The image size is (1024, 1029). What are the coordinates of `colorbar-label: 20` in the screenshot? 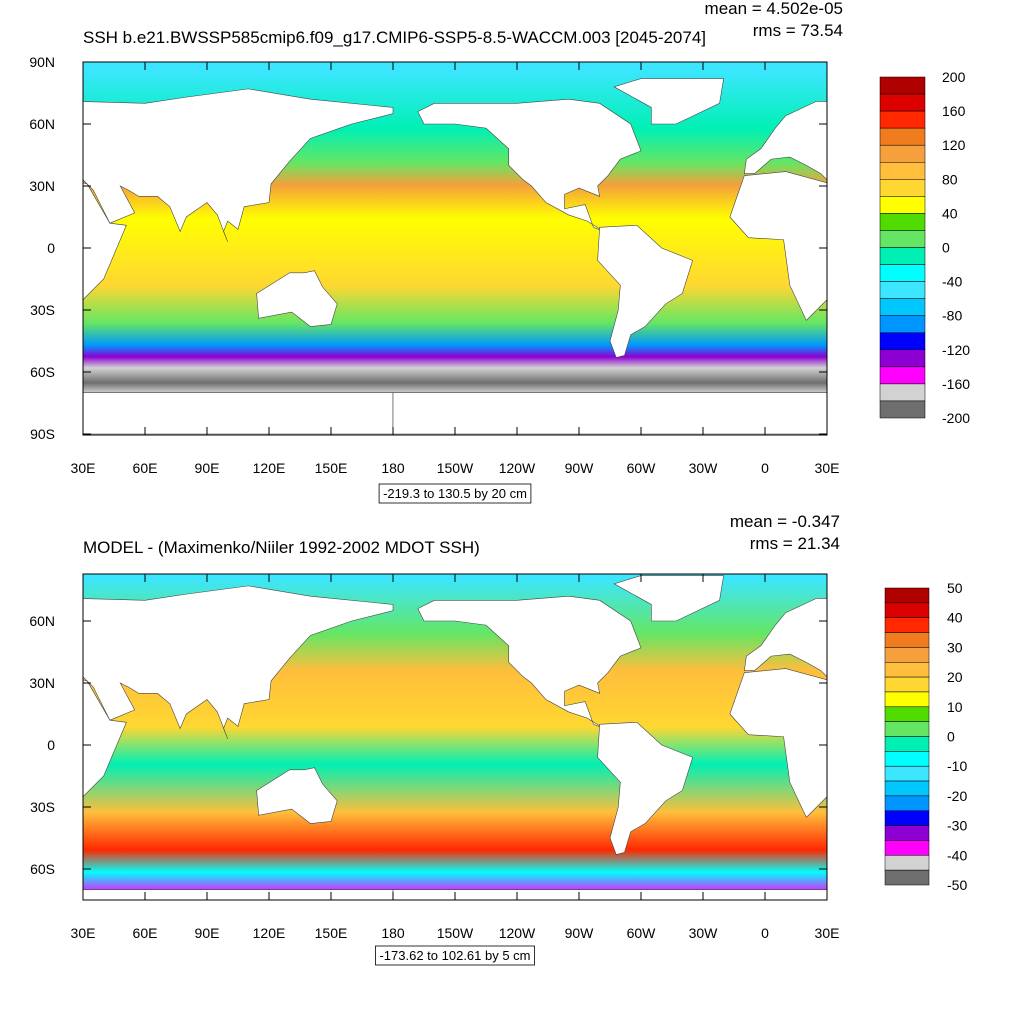 It's located at (955, 677).